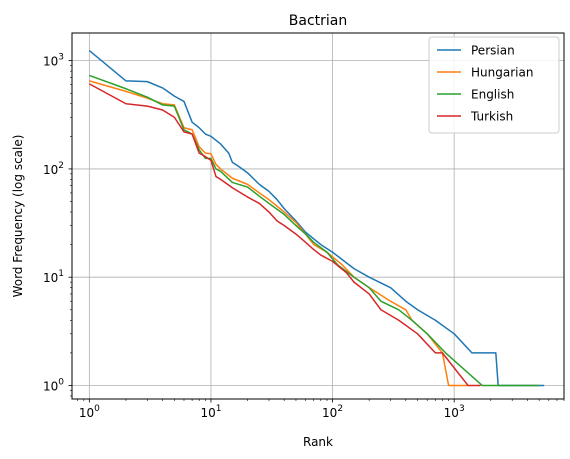 This screenshot has height=459, width=570. What do you see at coordinates (61, 58) in the screenshot?
I see `y-tick-exponent: 3` at bounding box center [61, 58].